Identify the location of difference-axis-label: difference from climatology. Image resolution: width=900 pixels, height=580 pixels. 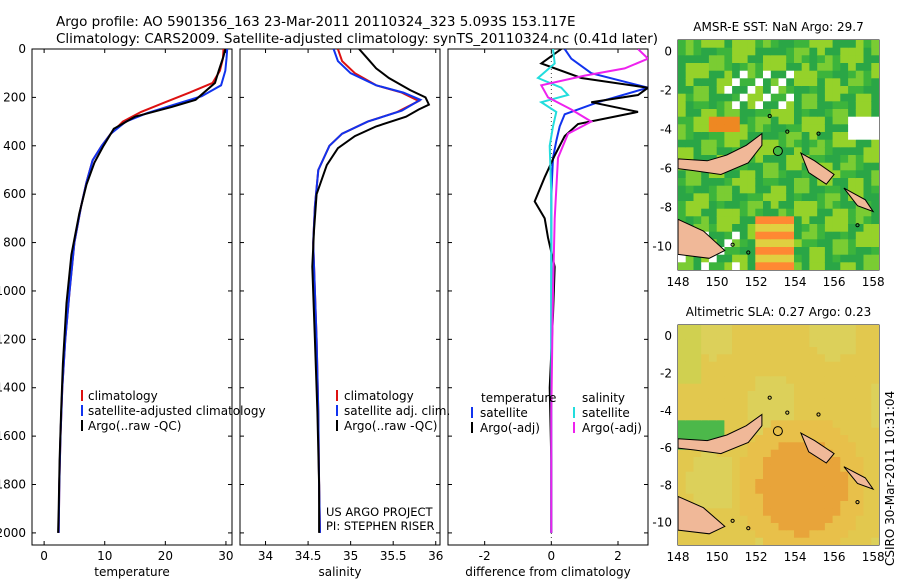
(548, 572).